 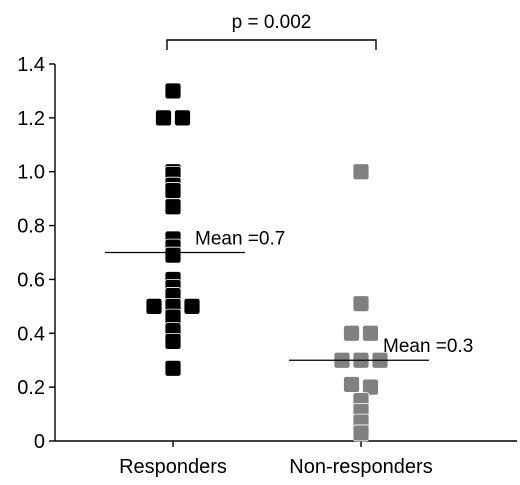 What do you see at coordinates (240, 239) in the screenshot?
I see `mean-label: Mean =0.7` at bounding box center [240, 239].